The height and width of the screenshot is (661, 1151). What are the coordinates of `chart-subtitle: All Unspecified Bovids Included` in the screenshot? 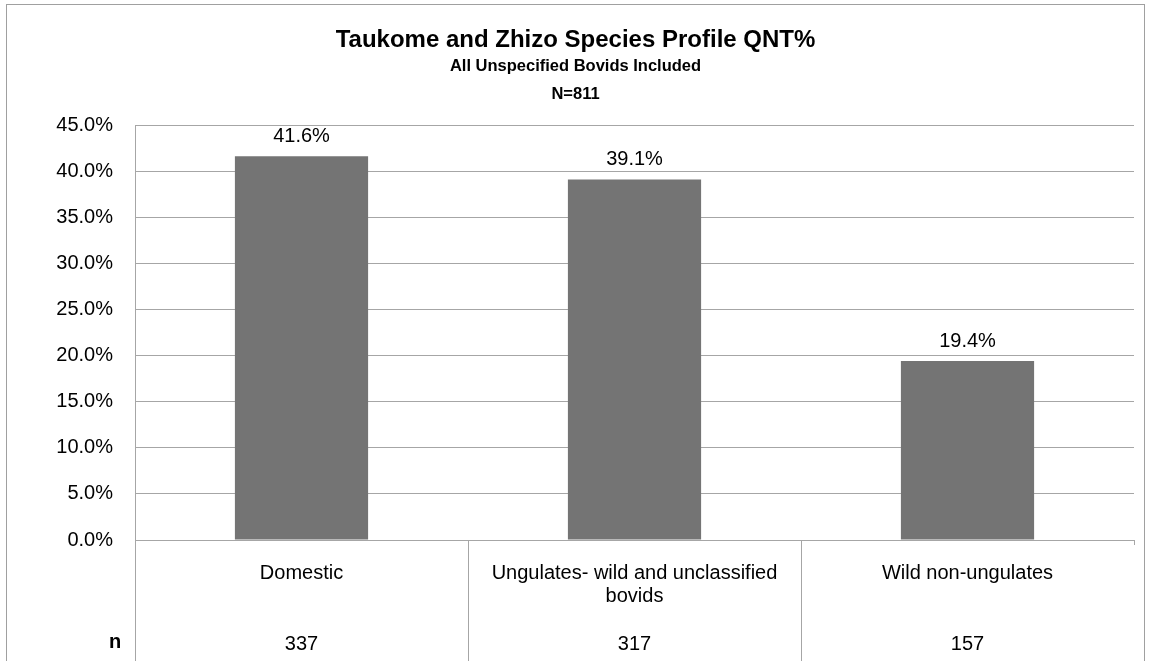 It's located at (575, 64).